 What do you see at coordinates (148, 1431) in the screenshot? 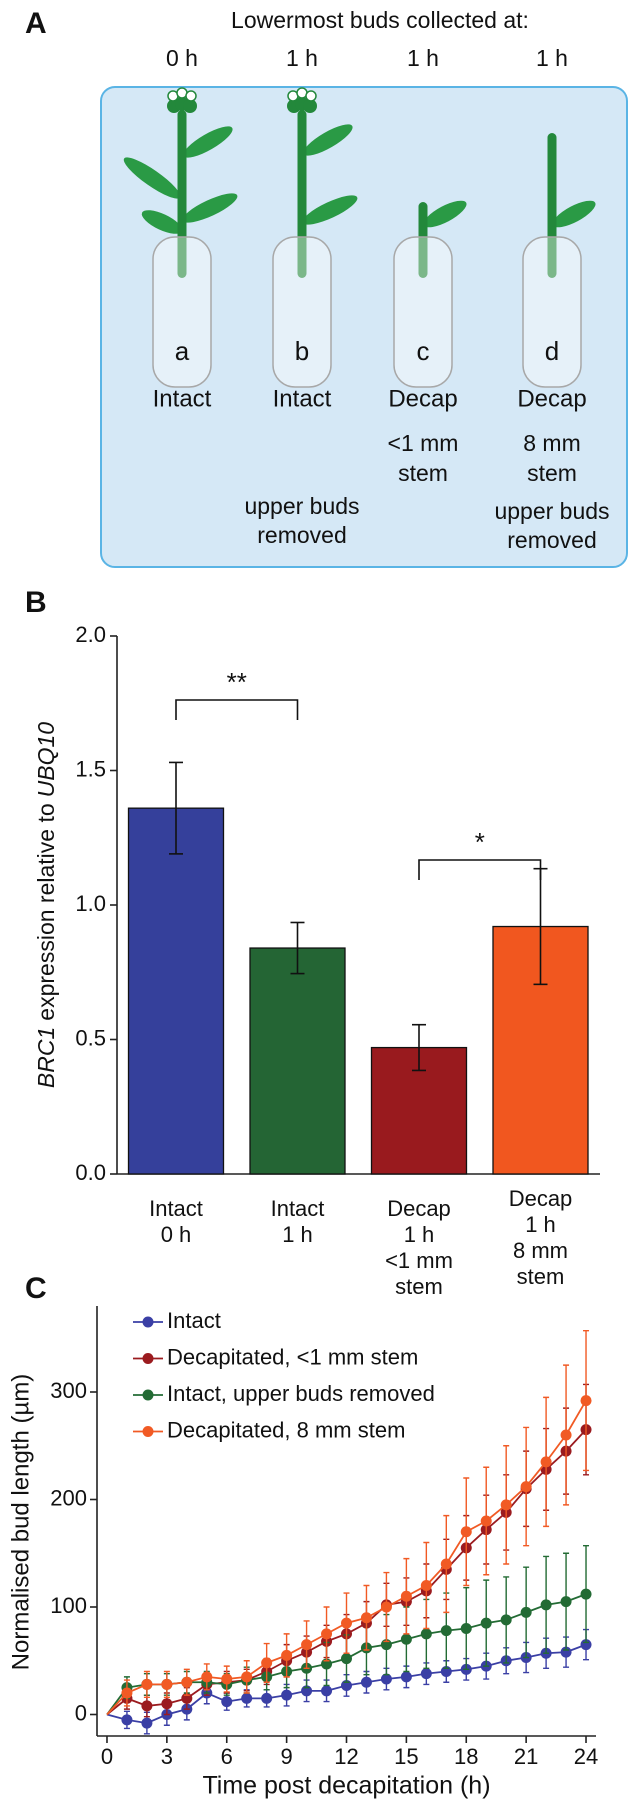
I see `legend-marker` at bounding box center [148, 1431].